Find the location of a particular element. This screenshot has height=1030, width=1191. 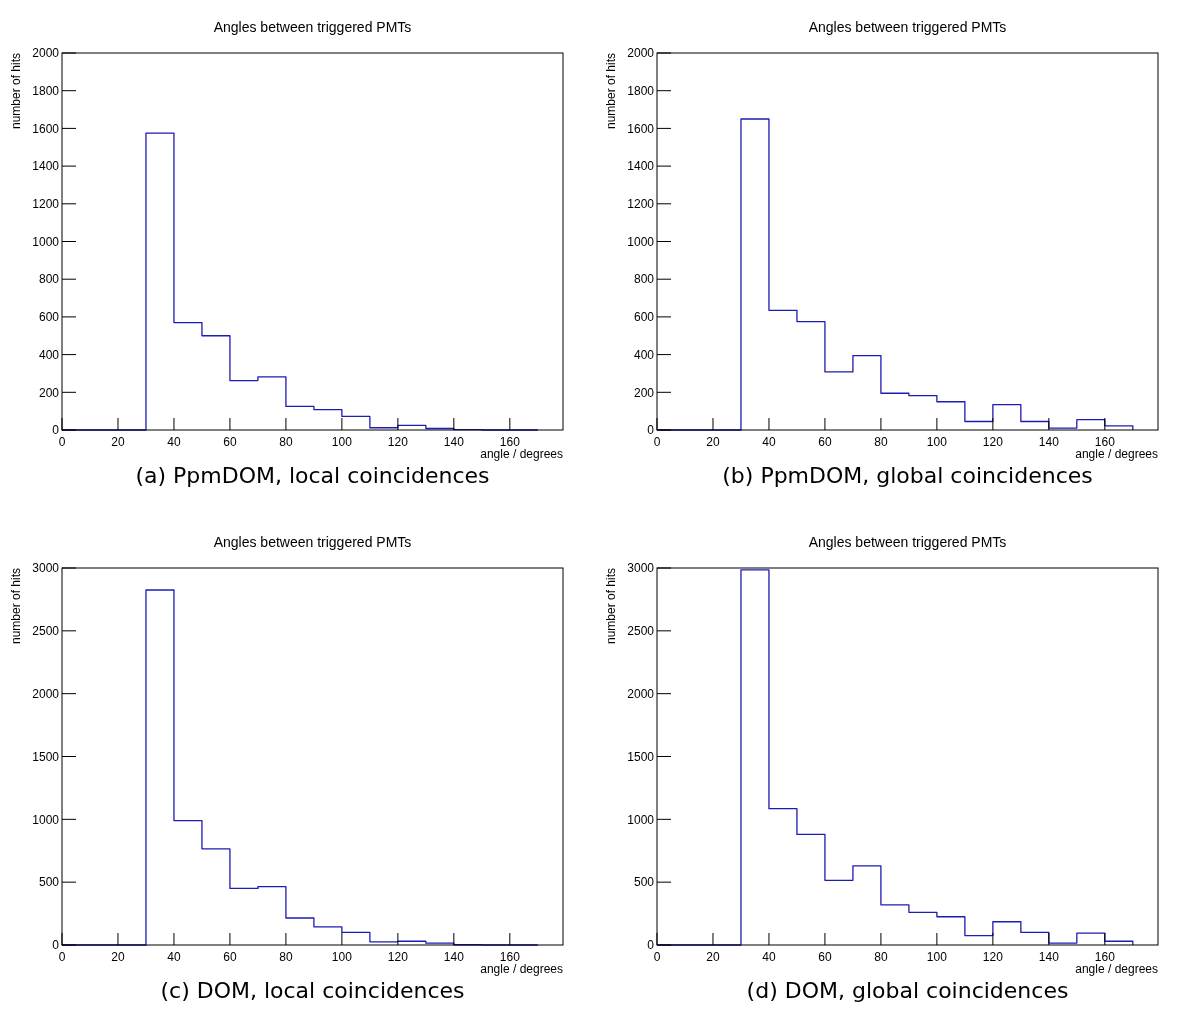

text: (b) PpmDOM, global coincidences is located at coordinates (907, 475).